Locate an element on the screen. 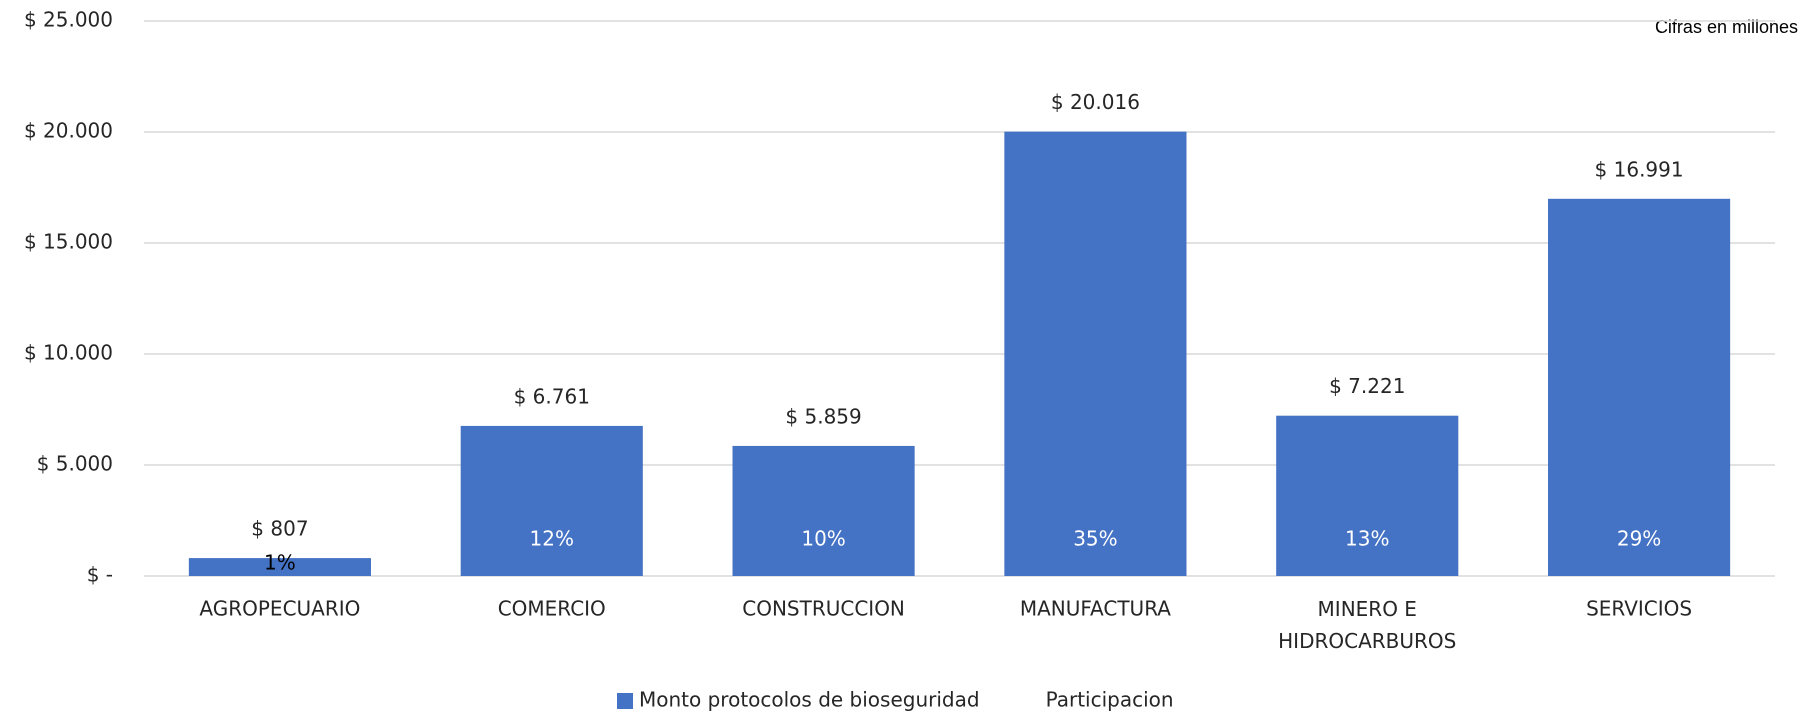 This screenshot has height=715, width=1802. share-label: 1% is located at coordinates (280, 563).